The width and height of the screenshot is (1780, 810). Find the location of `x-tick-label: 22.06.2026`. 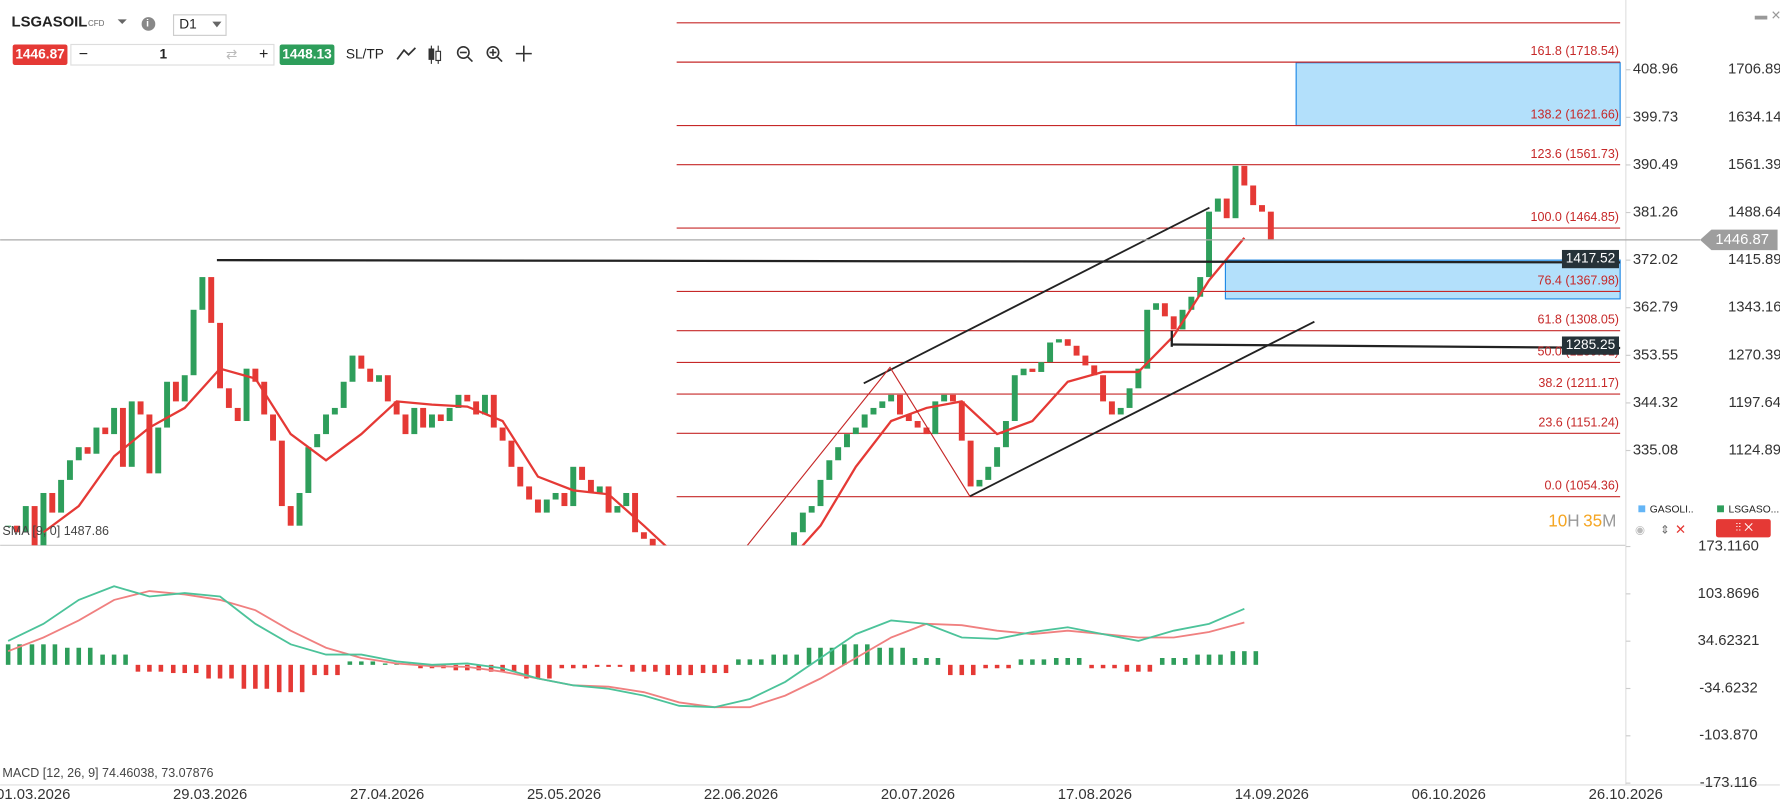

x-tick-label: 22.06.2026 is located at coordinates (741, 795).